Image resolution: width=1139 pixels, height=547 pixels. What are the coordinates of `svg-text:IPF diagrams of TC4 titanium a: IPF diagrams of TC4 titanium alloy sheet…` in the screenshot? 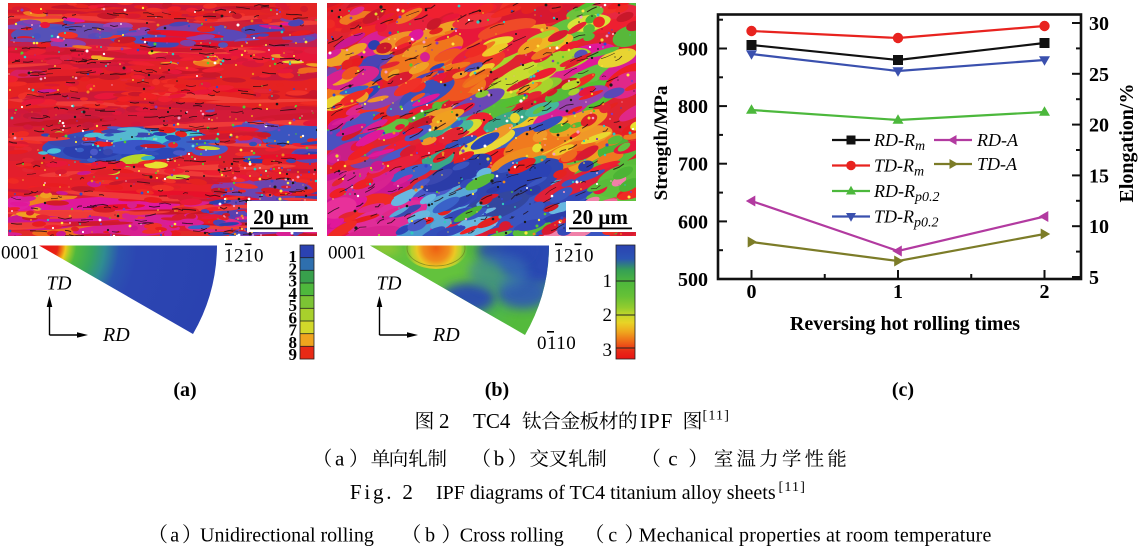 It's located at (606, 493).